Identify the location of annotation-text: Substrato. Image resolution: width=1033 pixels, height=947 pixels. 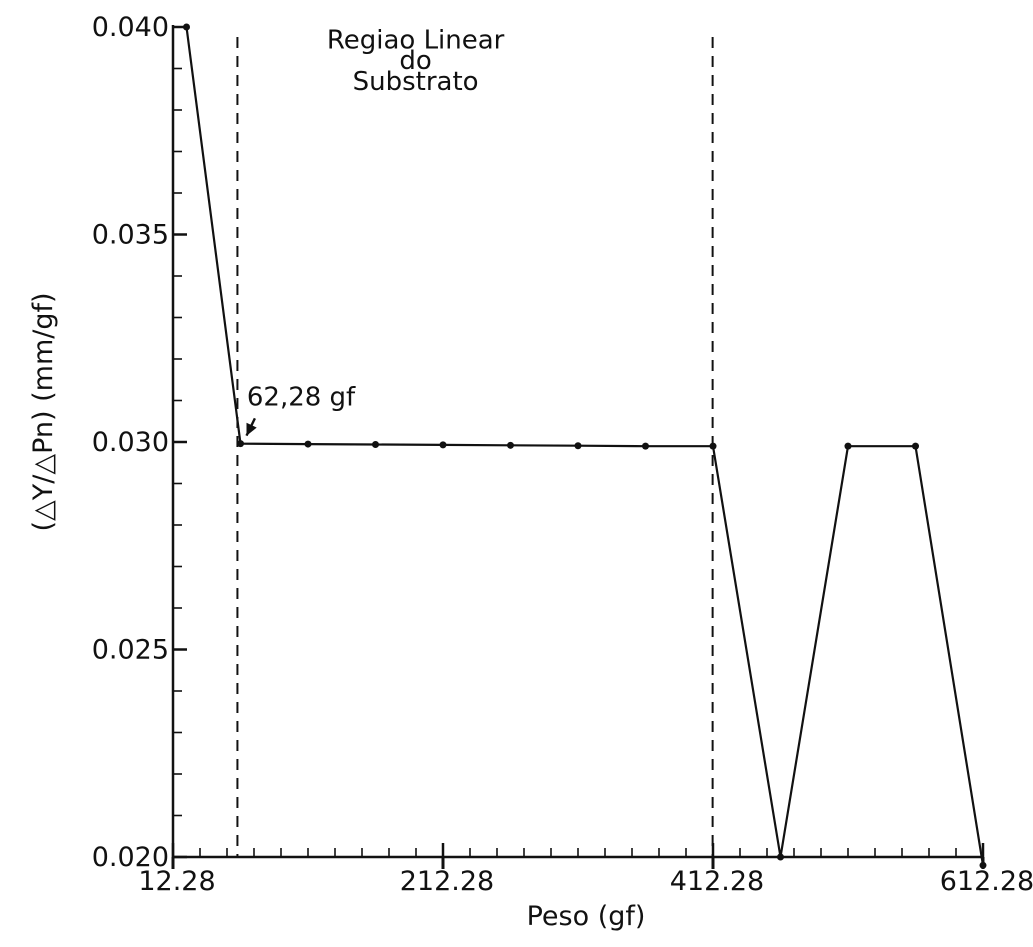
(416, 82).